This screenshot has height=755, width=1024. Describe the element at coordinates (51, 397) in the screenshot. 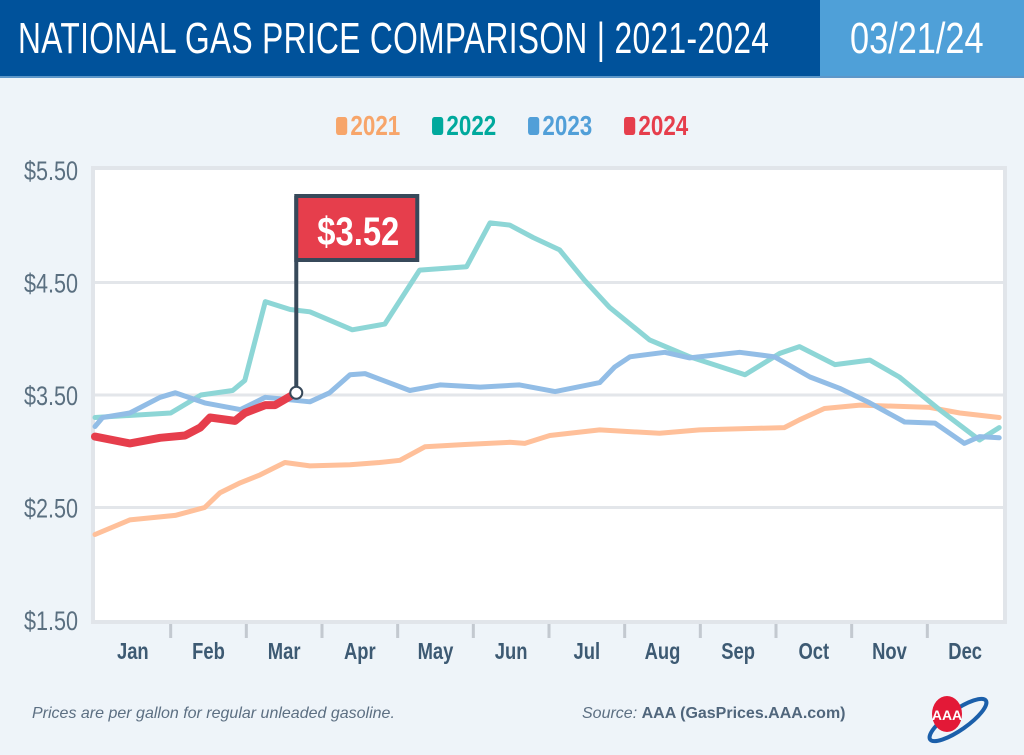

I see `y-tick-label: $3.50` at that location.